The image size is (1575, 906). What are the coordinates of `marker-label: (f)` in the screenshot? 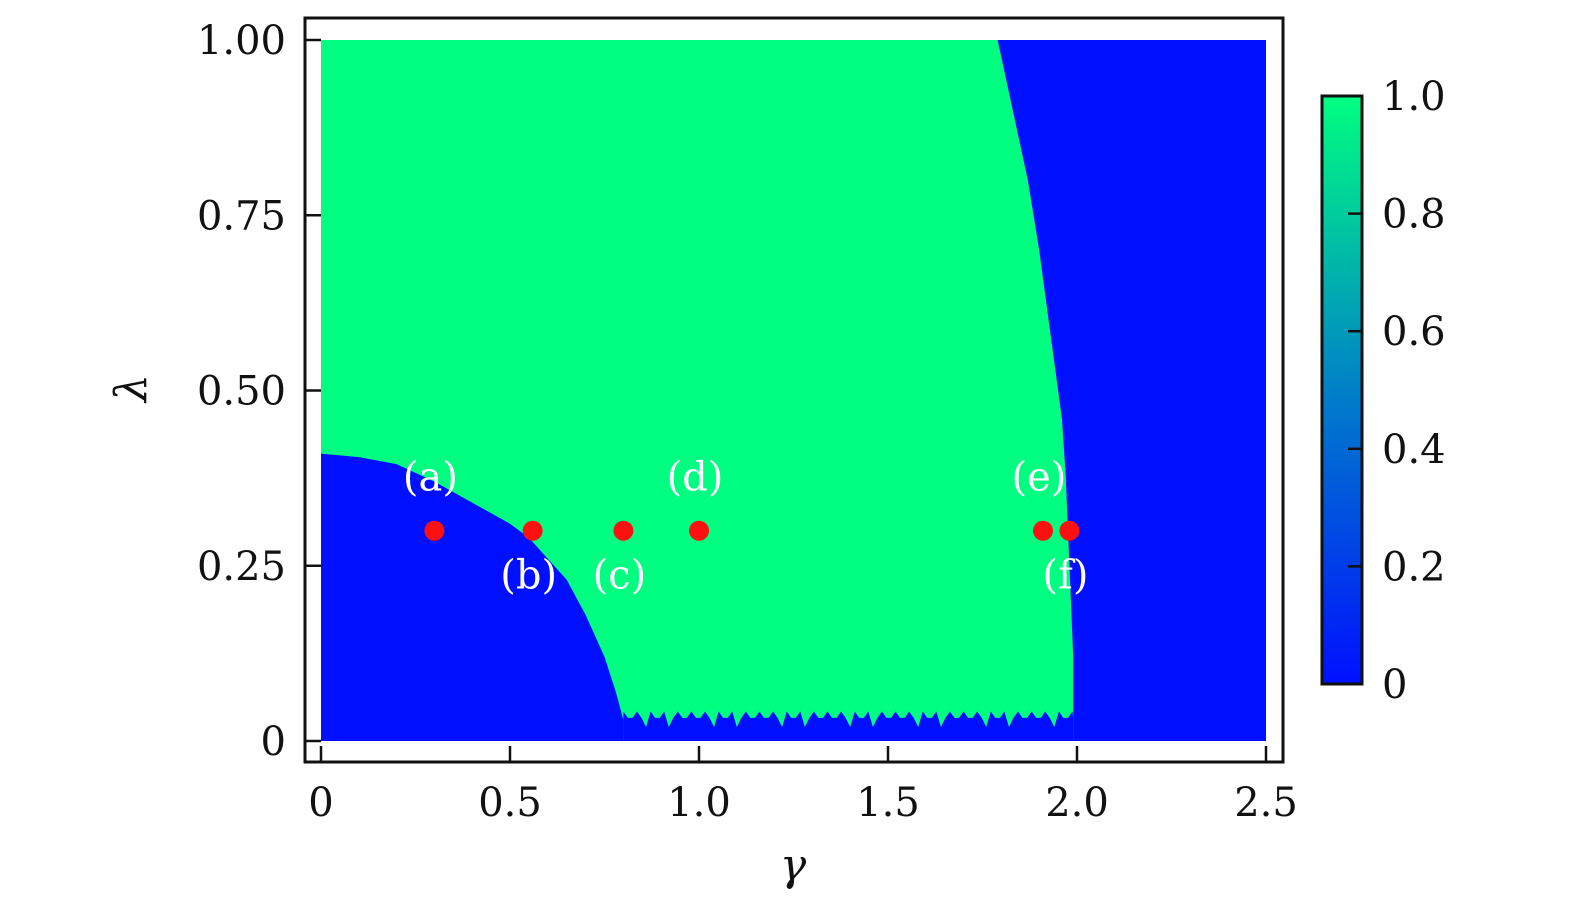 It's located at (1065, 576).